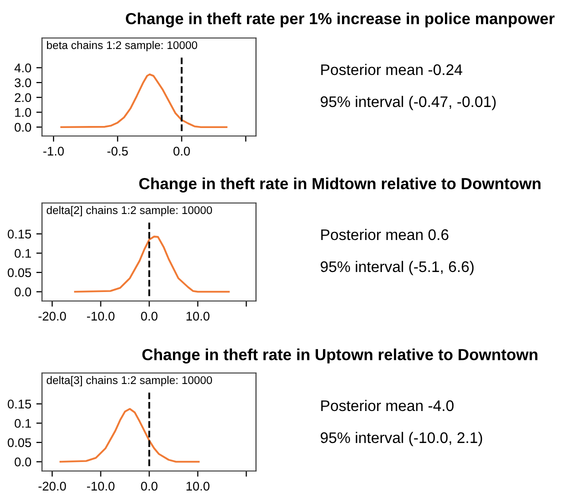  What do you see at coordinates (339, 185) in the screenshot?
I see `text: Change in theft rate in Midtown relative to Downtown` at bounding box center [339, 185].